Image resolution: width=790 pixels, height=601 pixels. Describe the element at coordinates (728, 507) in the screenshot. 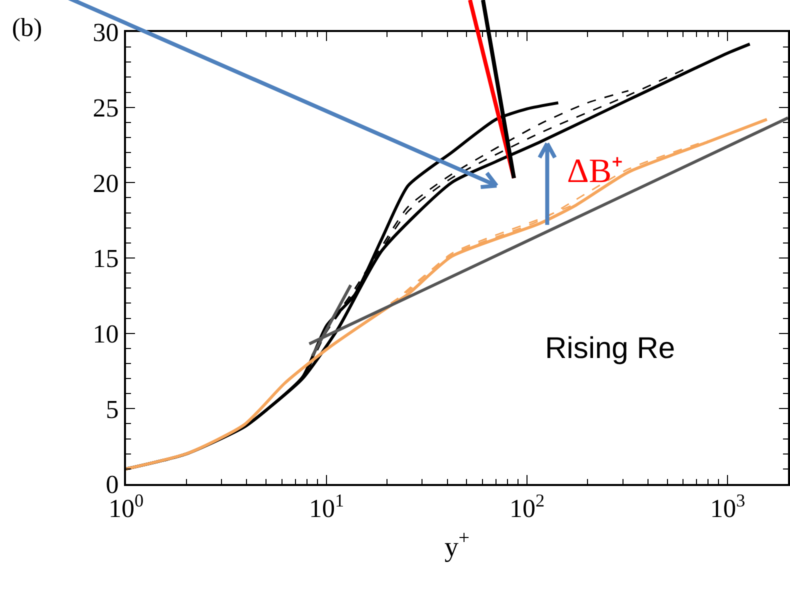

I see `x-tick-label: 10$^{3}$` at that location.